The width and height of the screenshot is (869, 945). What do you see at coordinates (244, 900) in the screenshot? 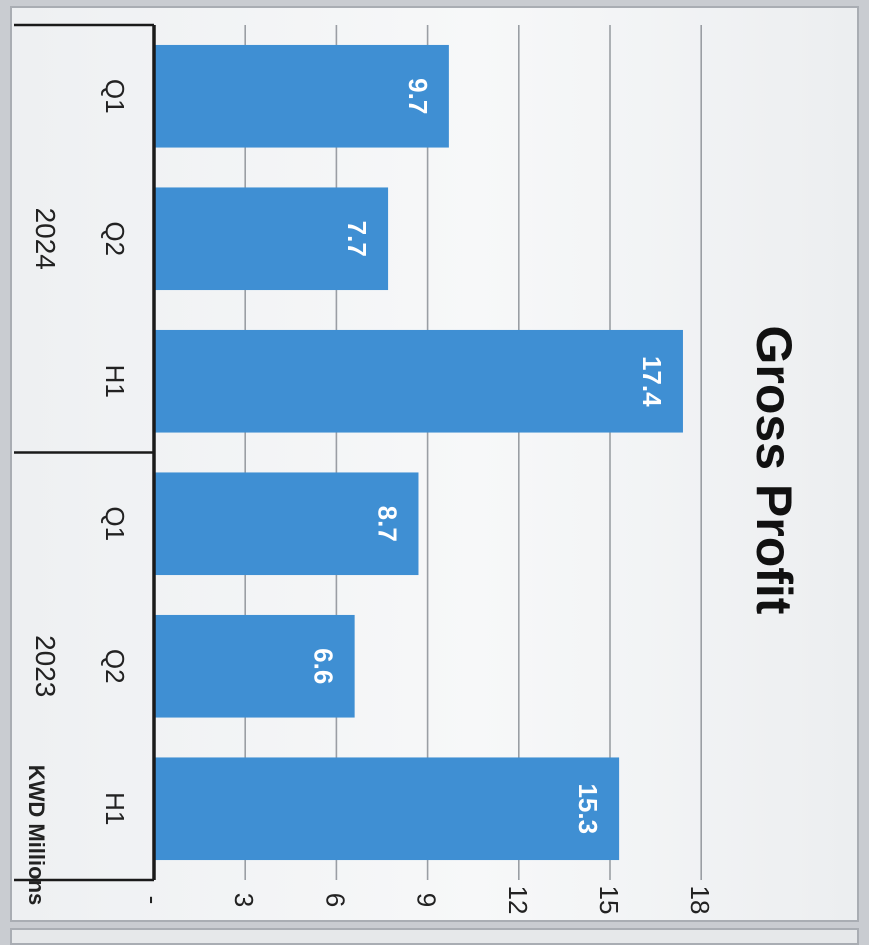
I see `y-tick-label: 3` at bounding box center [244, 900].